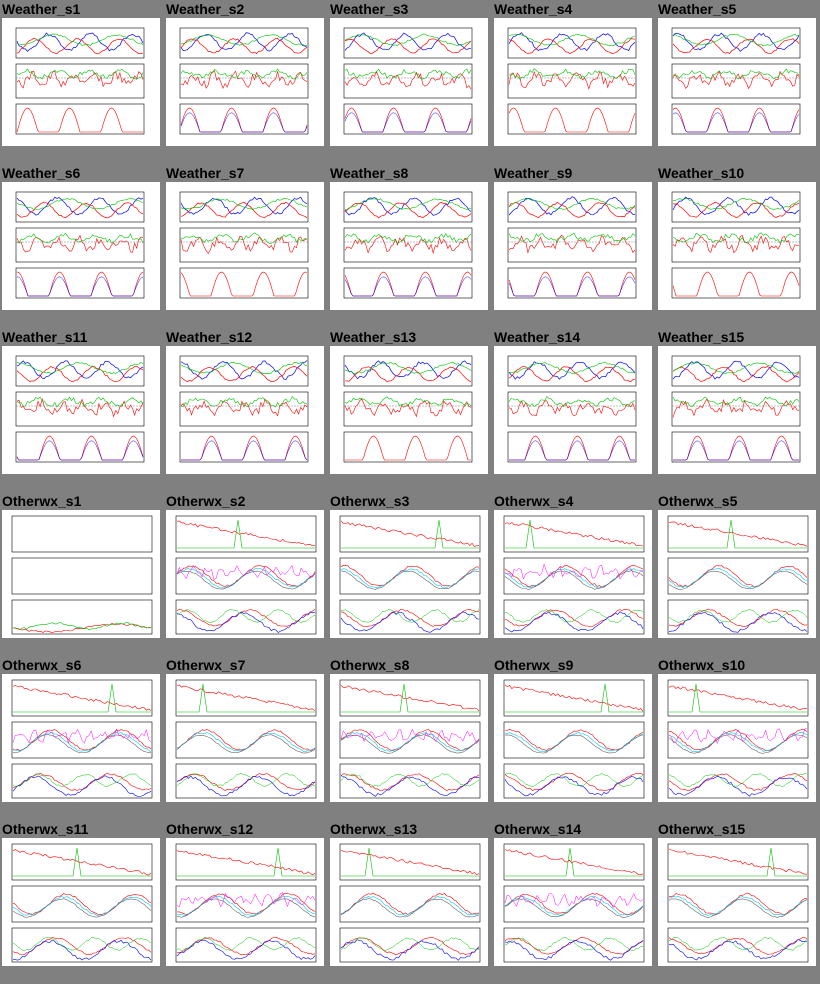  I want to click on temperature-panel, so click(80, 207).